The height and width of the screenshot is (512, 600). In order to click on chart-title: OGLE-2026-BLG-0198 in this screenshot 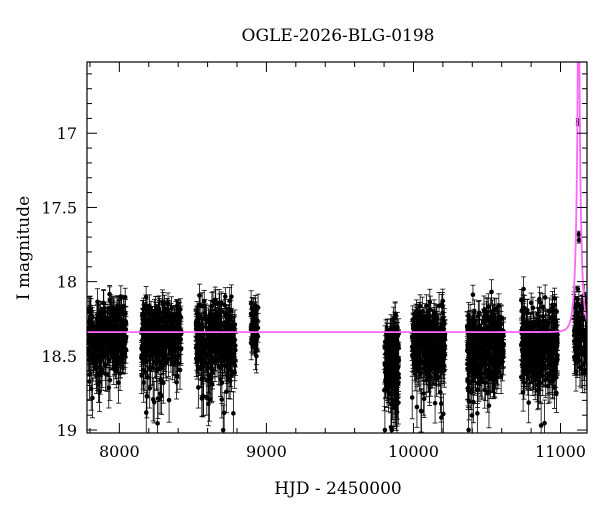, I will do `click(338, 36)`.